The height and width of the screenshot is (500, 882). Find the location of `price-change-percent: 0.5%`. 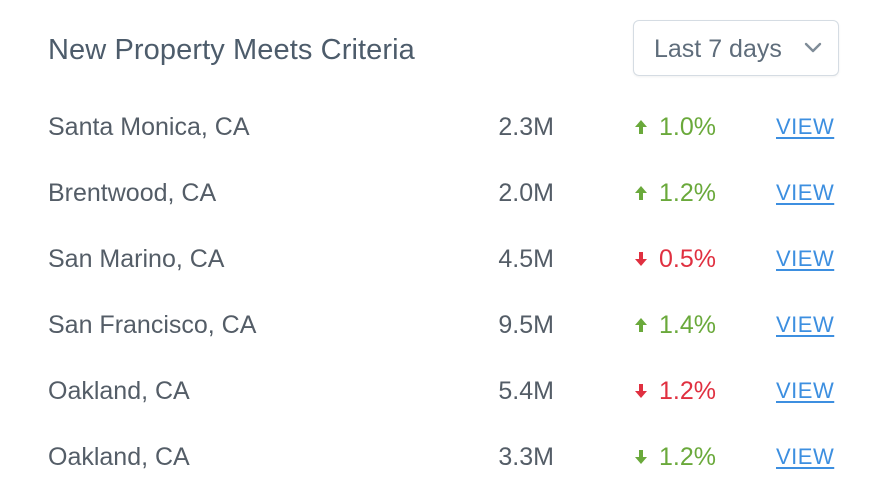

price-change-percent: 0.5% is located at coordinates (687, 259).